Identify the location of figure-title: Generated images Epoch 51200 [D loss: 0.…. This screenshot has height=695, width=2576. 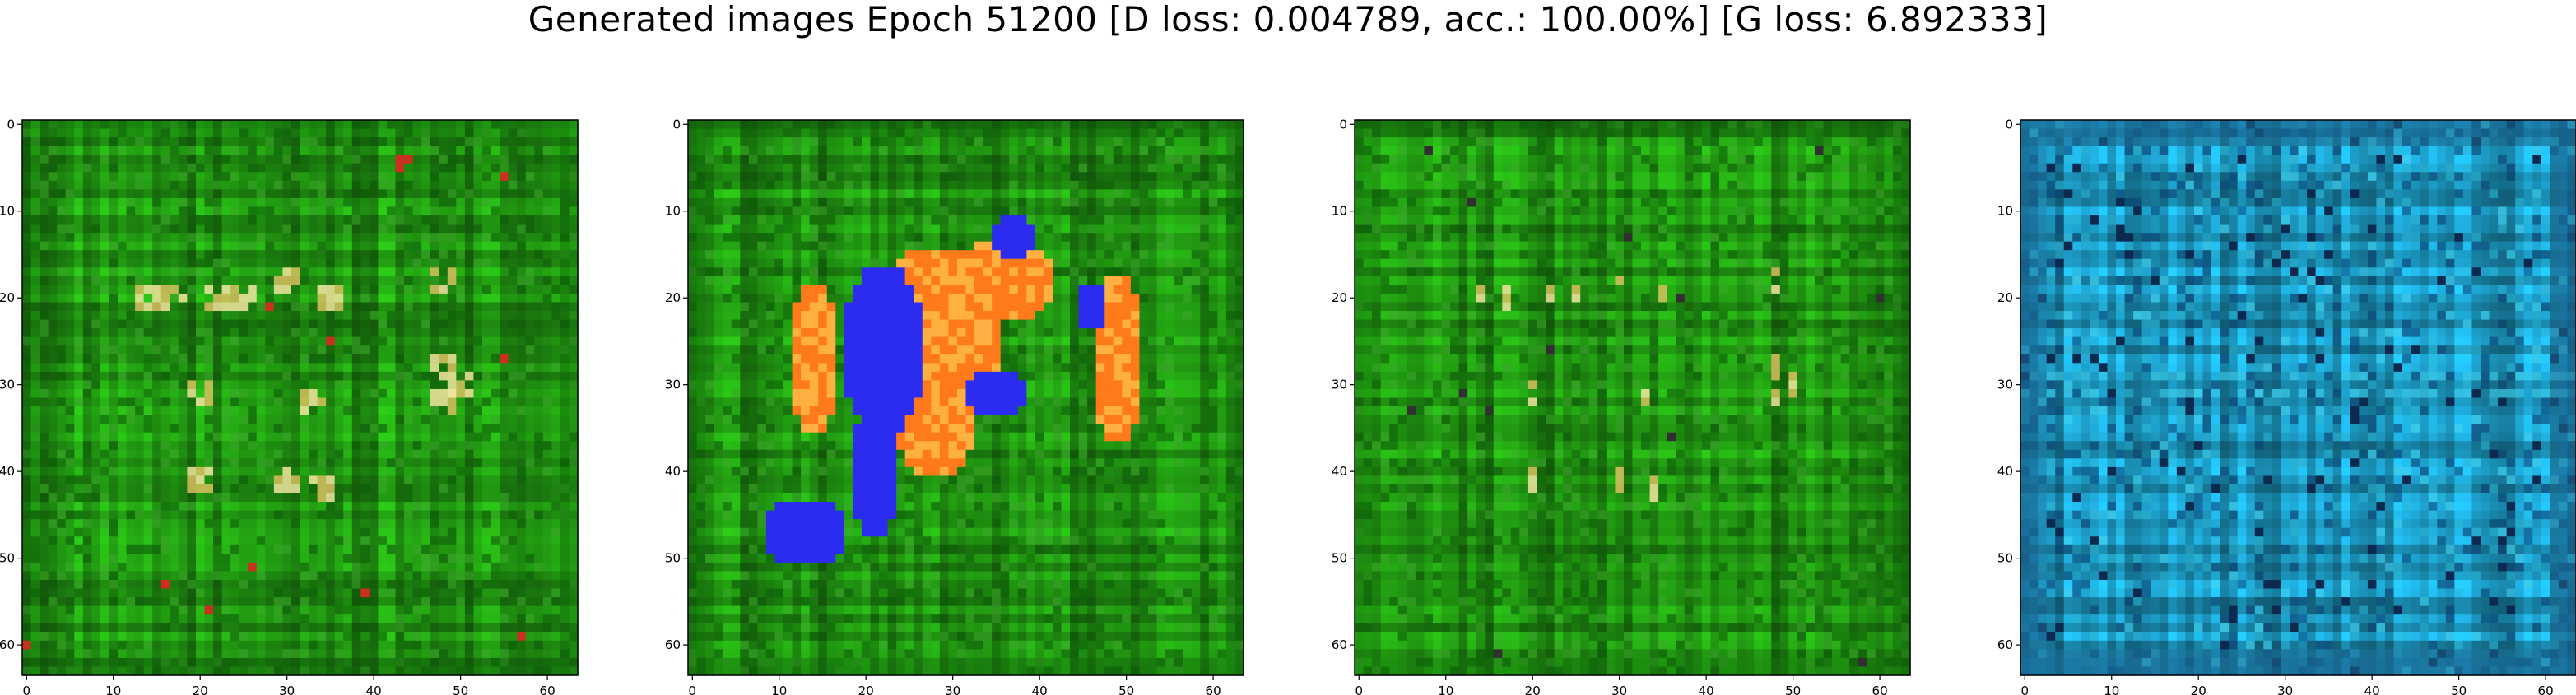
(1288, 19).